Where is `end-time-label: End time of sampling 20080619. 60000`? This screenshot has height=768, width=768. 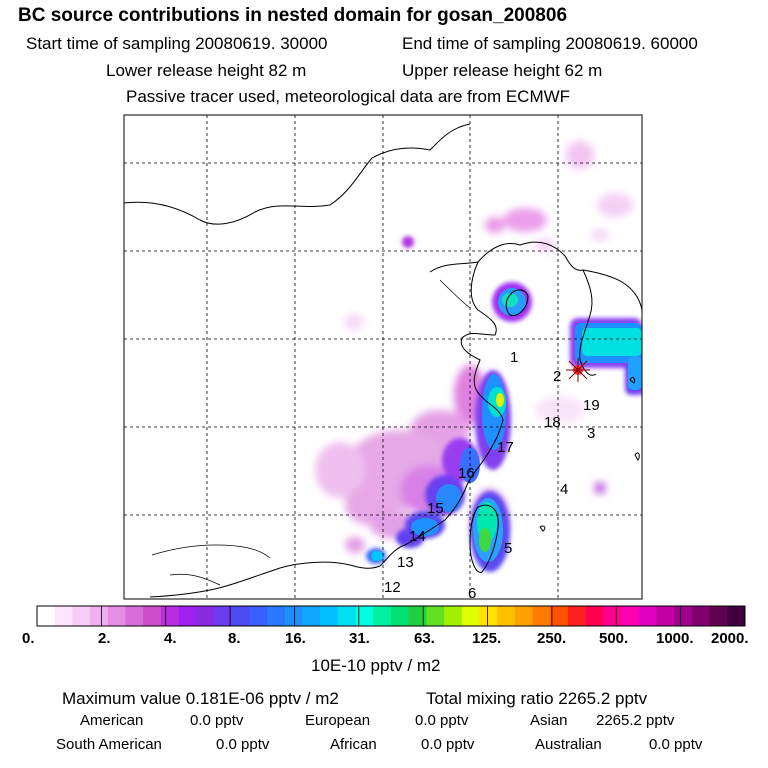
end-time-label: End time of sampling 20080619. 60000 is located at coordinates (550, 43).